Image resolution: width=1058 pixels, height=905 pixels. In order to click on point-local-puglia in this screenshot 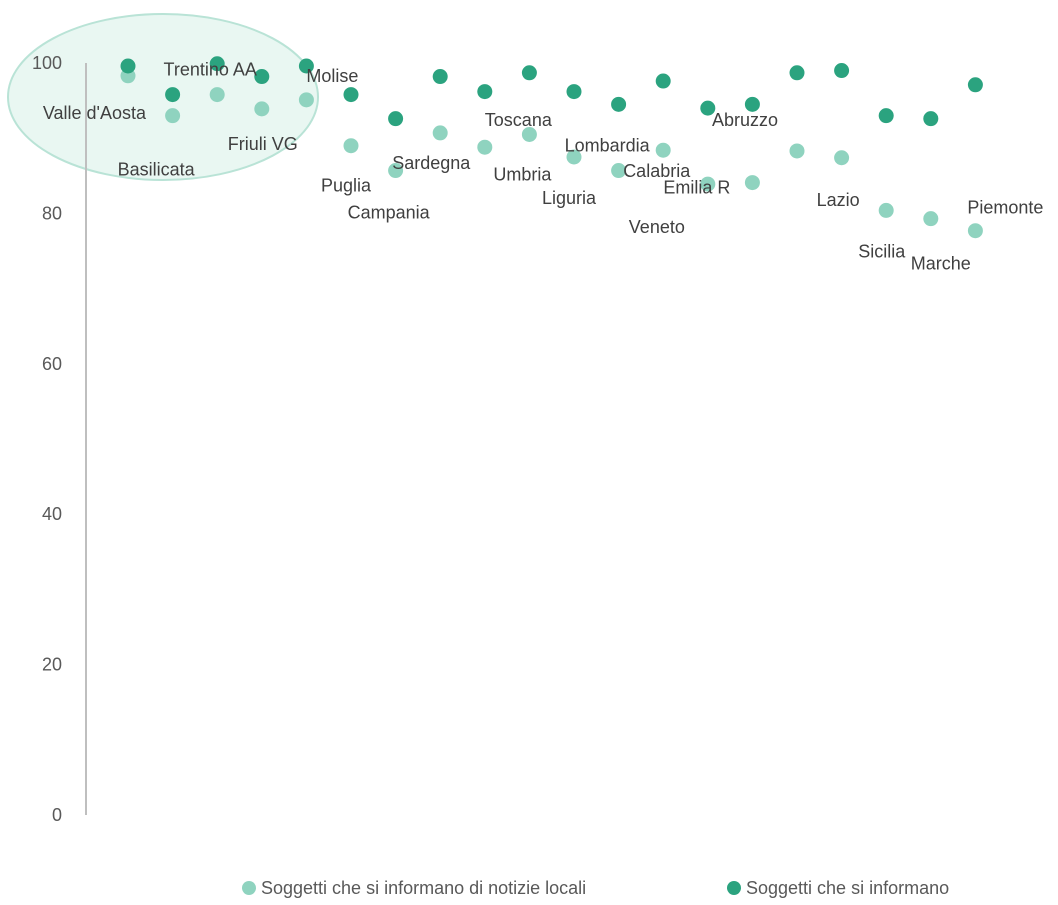, I will do `click(351, 145)`.